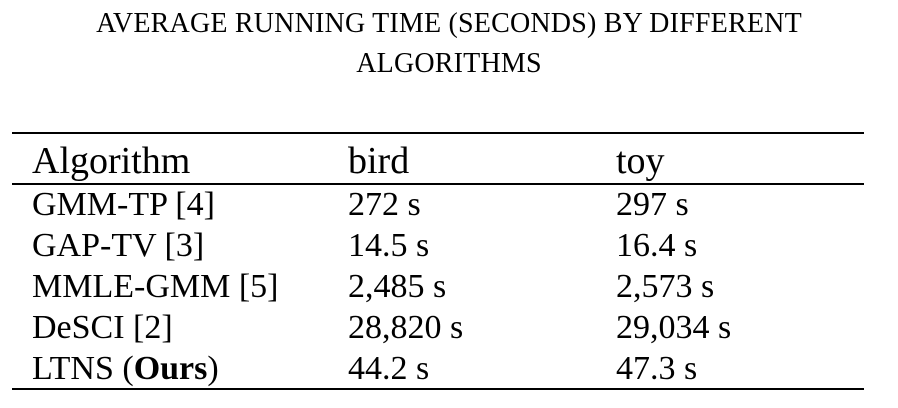 The width and height of the screenshot is (898, 408). I want to click on cell-algorithm: MMLE-GMM [5], so click(155, 286).